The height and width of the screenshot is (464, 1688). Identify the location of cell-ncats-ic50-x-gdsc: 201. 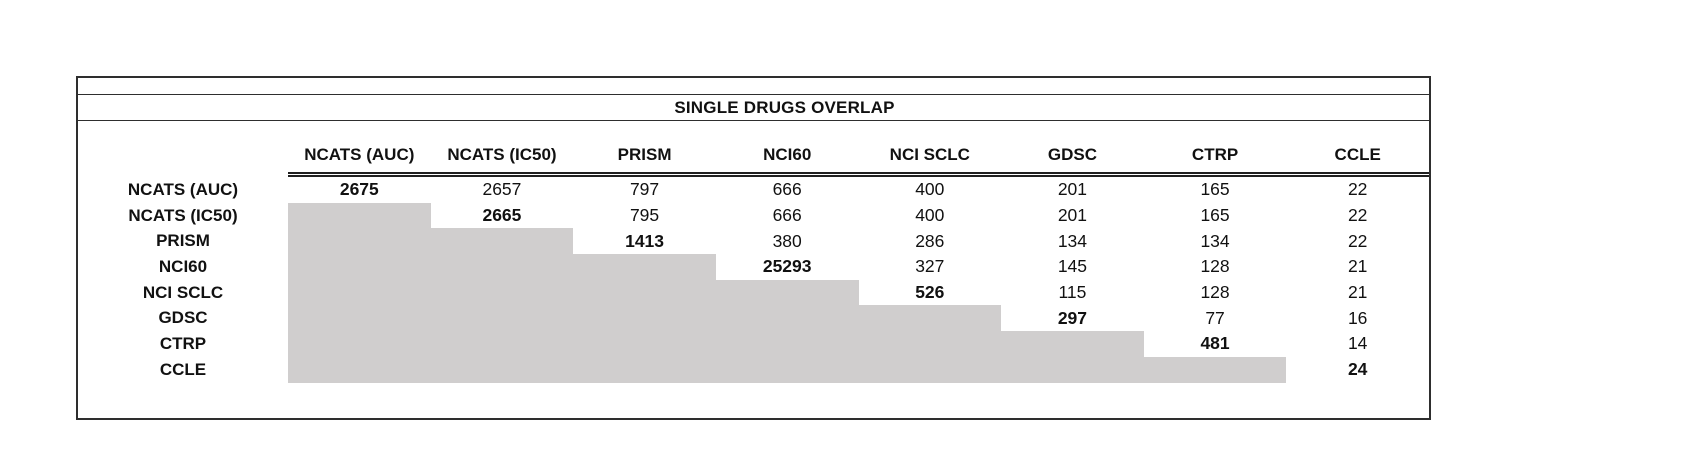
(1072, 215).